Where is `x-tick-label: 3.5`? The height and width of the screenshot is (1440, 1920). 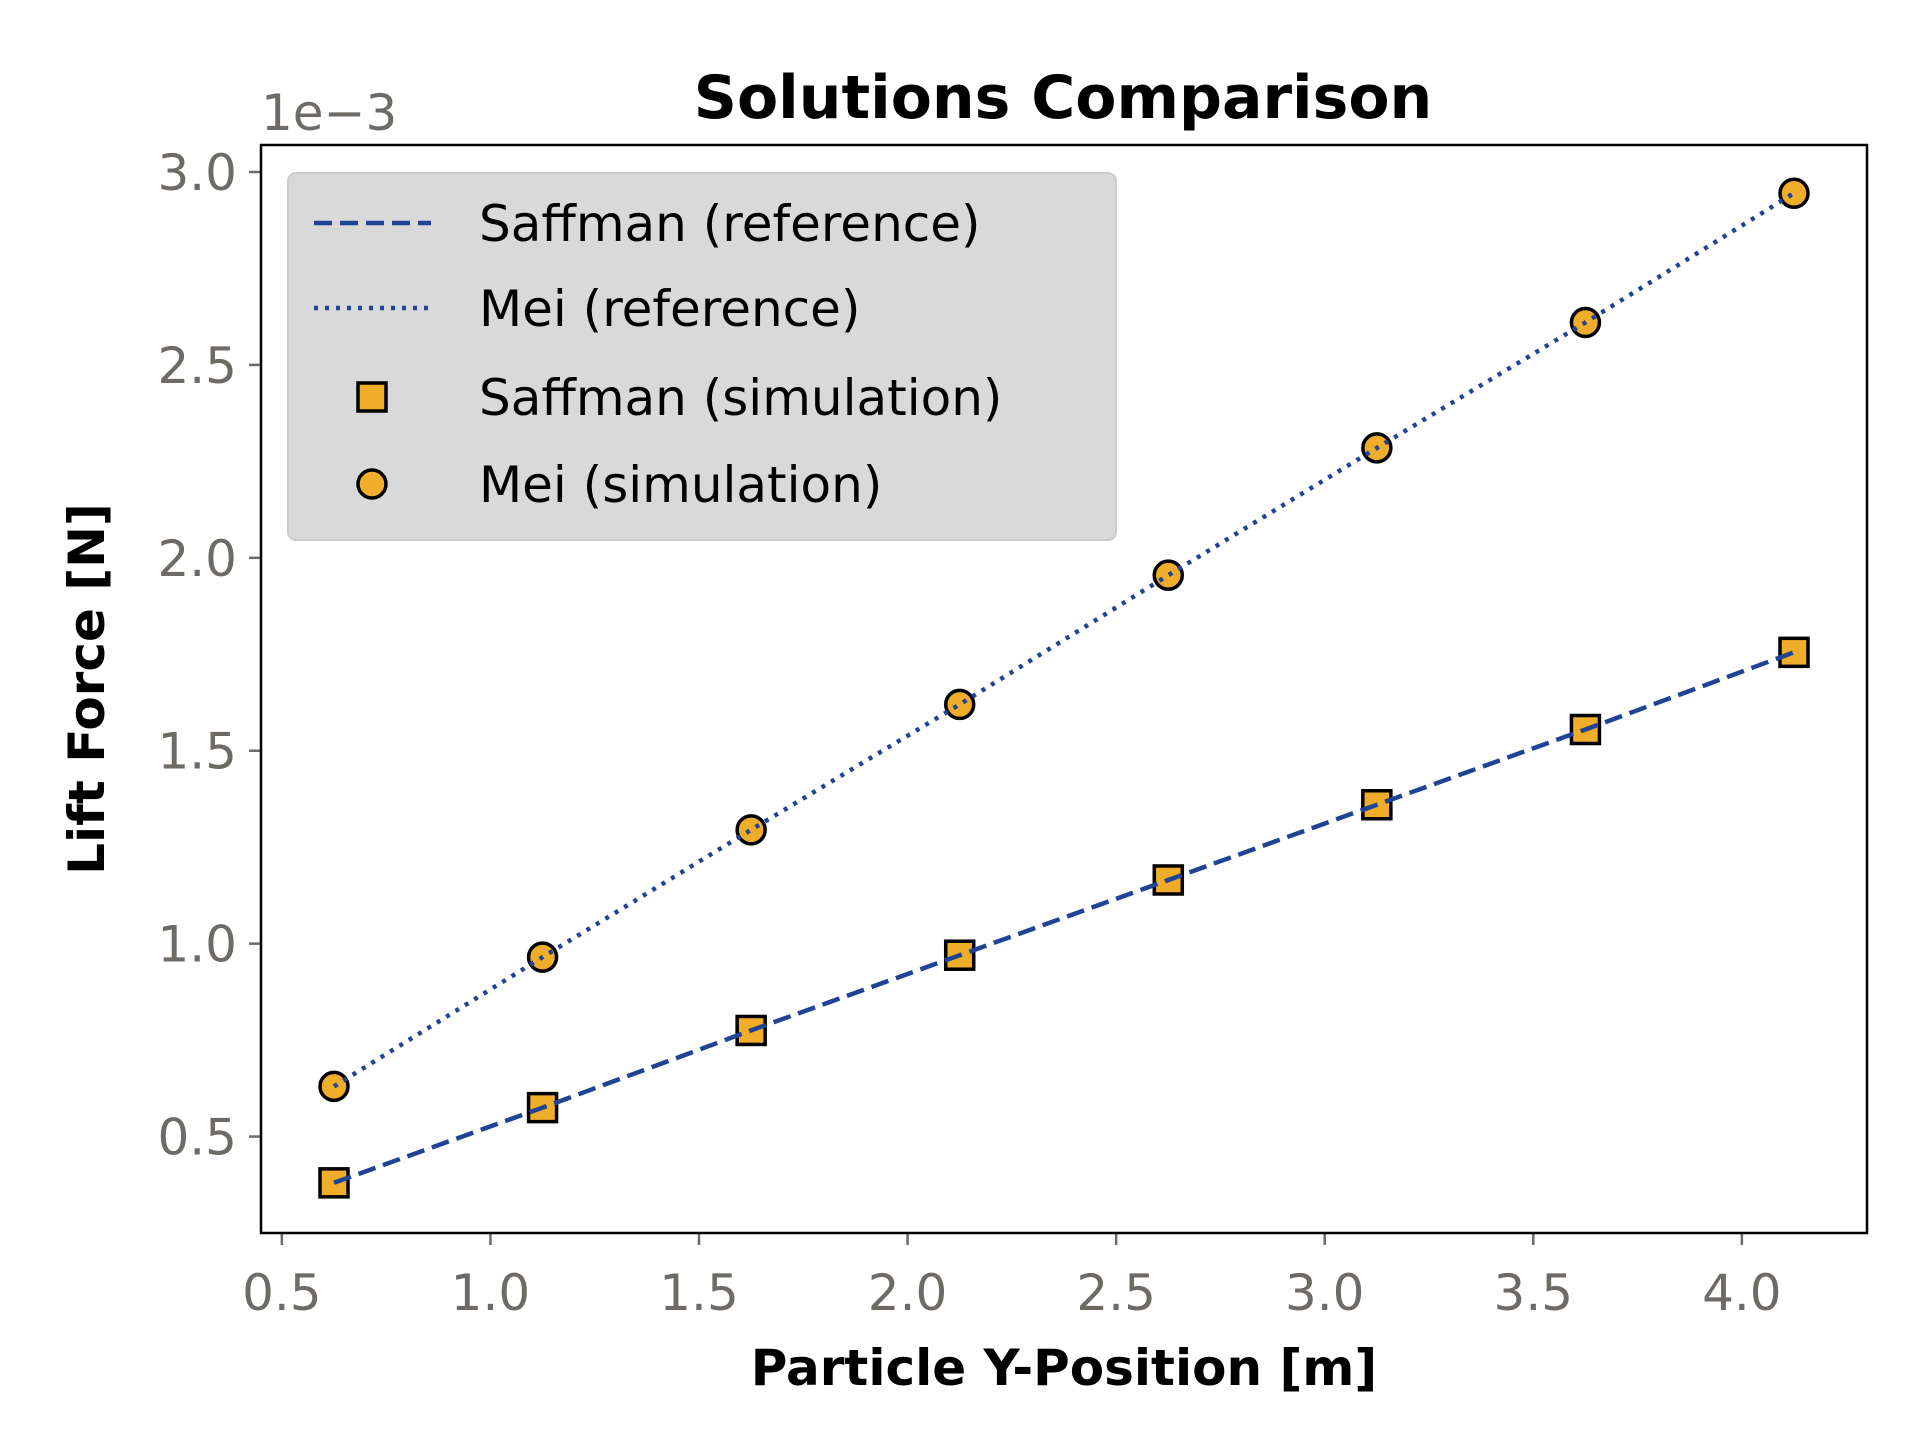 x-tick-label: 3.5 is located at coordinates (1534, 1293).